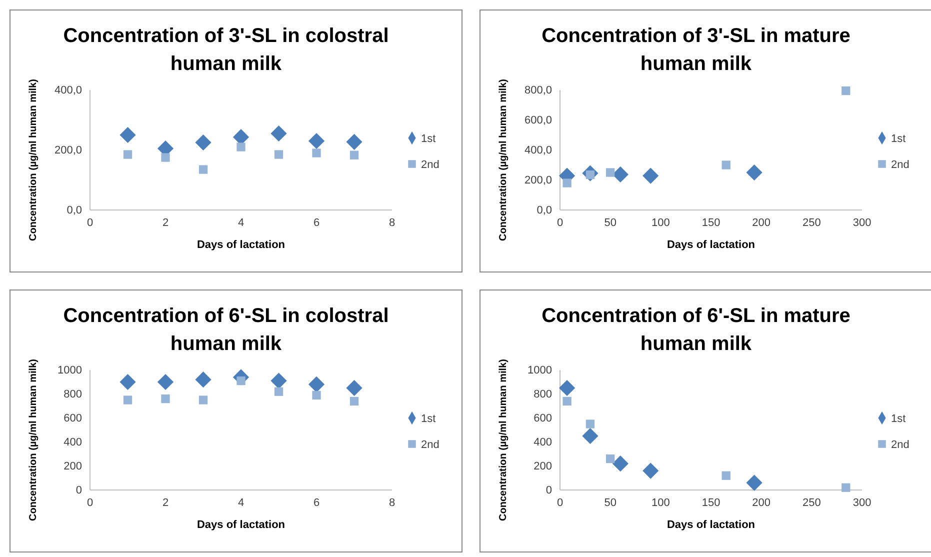  What do you see at coordinates (696, 50) in the screenshot?
I see `chart-title: Concentration of 3'-SL in mature human milk` at bounding box center [696, 50].